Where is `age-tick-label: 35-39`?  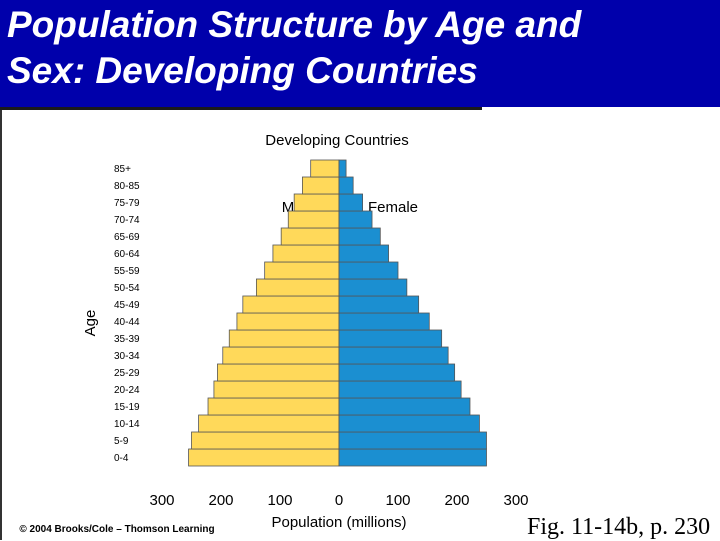 age-tick-label: 35-39 is located at coordinates (127, 339).